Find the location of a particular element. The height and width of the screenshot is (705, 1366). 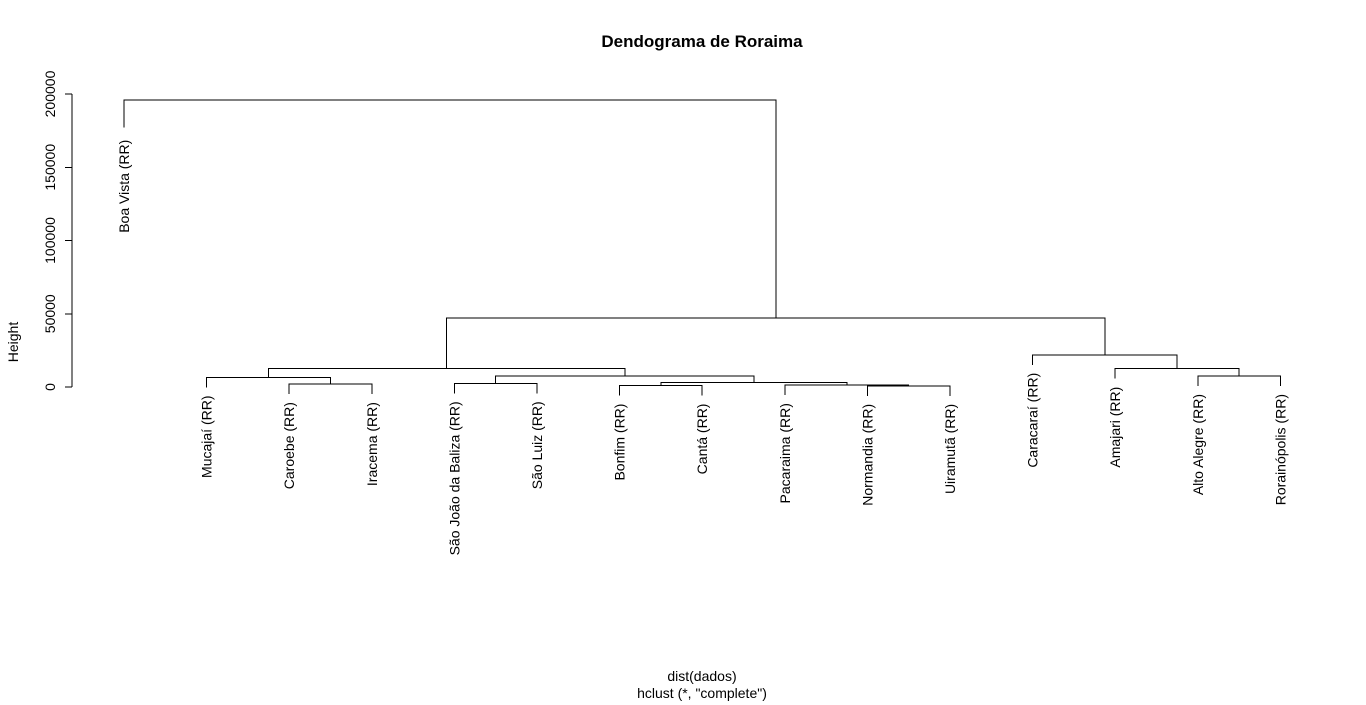

y-tick-label: 50000 is located at coordinates (50, 313).